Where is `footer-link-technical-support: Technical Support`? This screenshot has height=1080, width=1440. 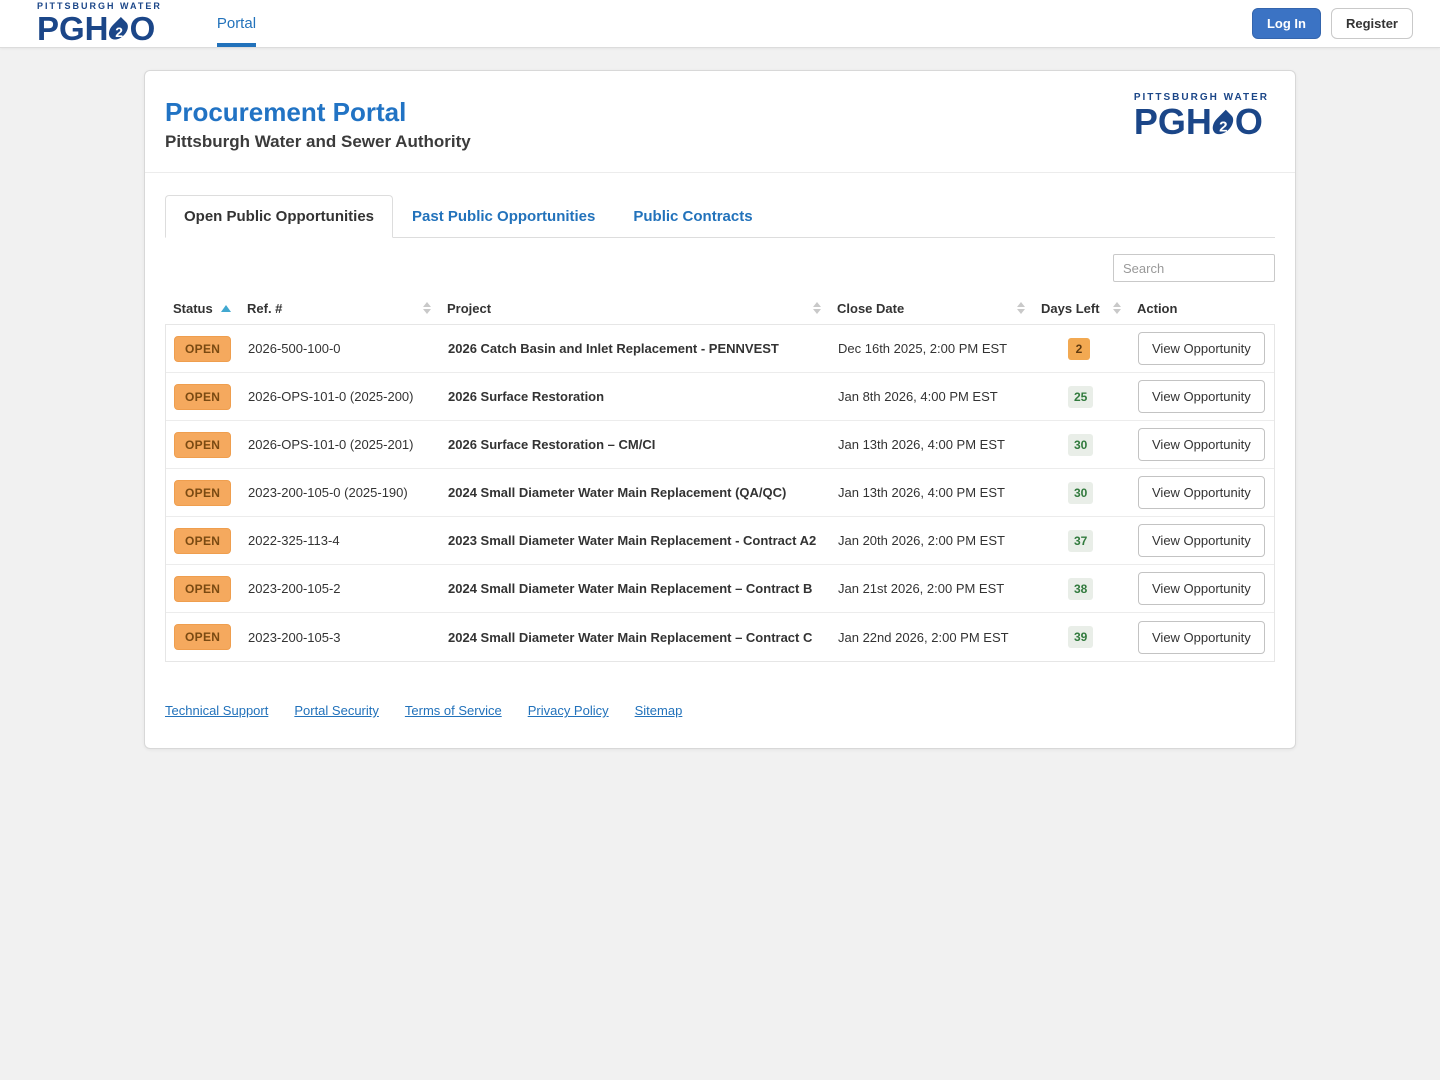
footer-link-technical-support: Technical Support is located at coordinates (217, 710).